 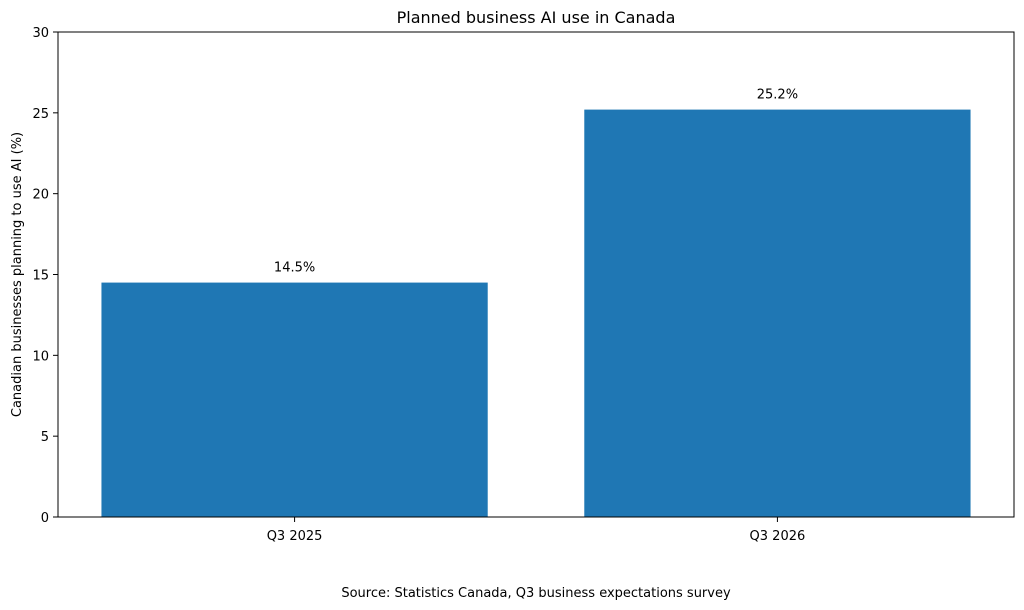 What do you see at coordinates (40, 356) in the screenshot?
I see `y-tick-label: 10` at bounding box center [40, 356].